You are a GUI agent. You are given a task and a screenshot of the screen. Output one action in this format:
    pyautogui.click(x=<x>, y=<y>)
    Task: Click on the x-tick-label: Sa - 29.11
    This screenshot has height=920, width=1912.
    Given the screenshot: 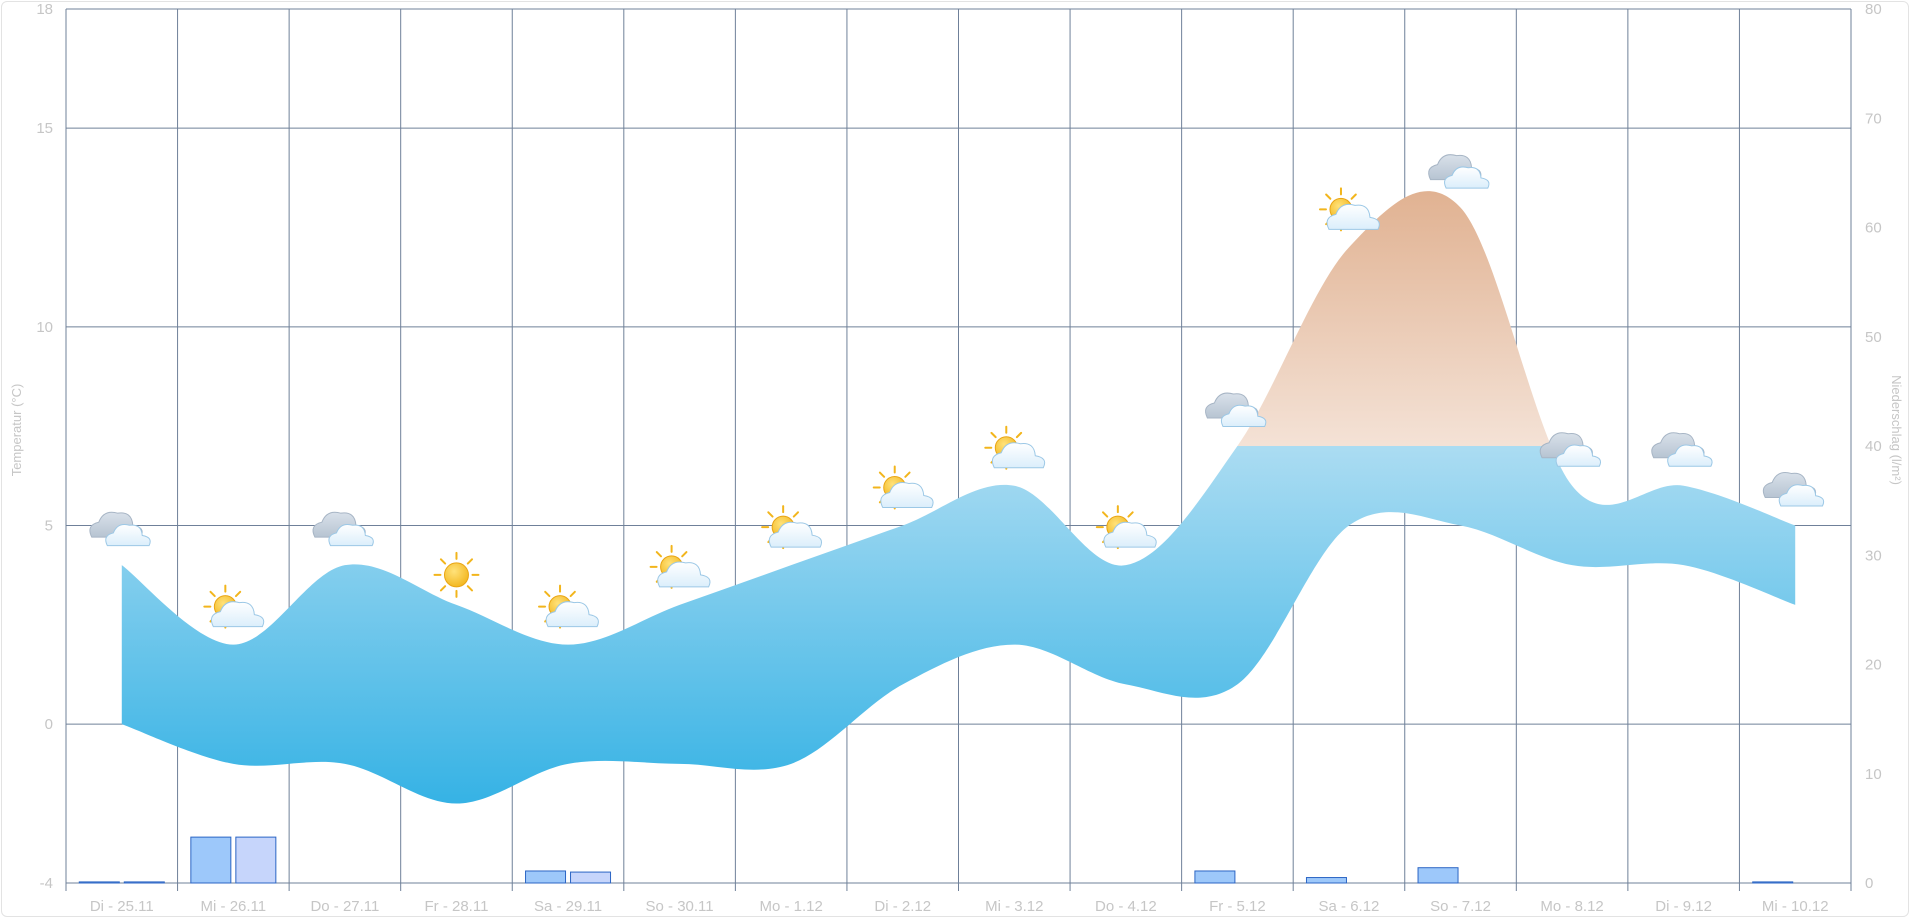 What is the action you would take?
    pyautogui.click(x=568, y=906)
    